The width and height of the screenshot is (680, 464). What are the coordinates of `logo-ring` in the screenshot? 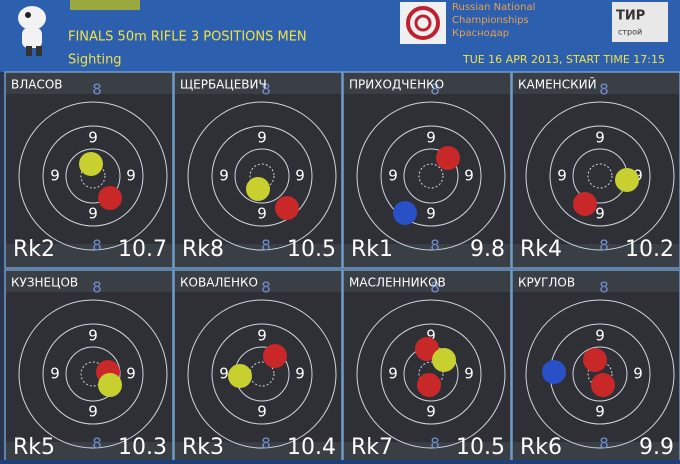 It's located at (423, 23).